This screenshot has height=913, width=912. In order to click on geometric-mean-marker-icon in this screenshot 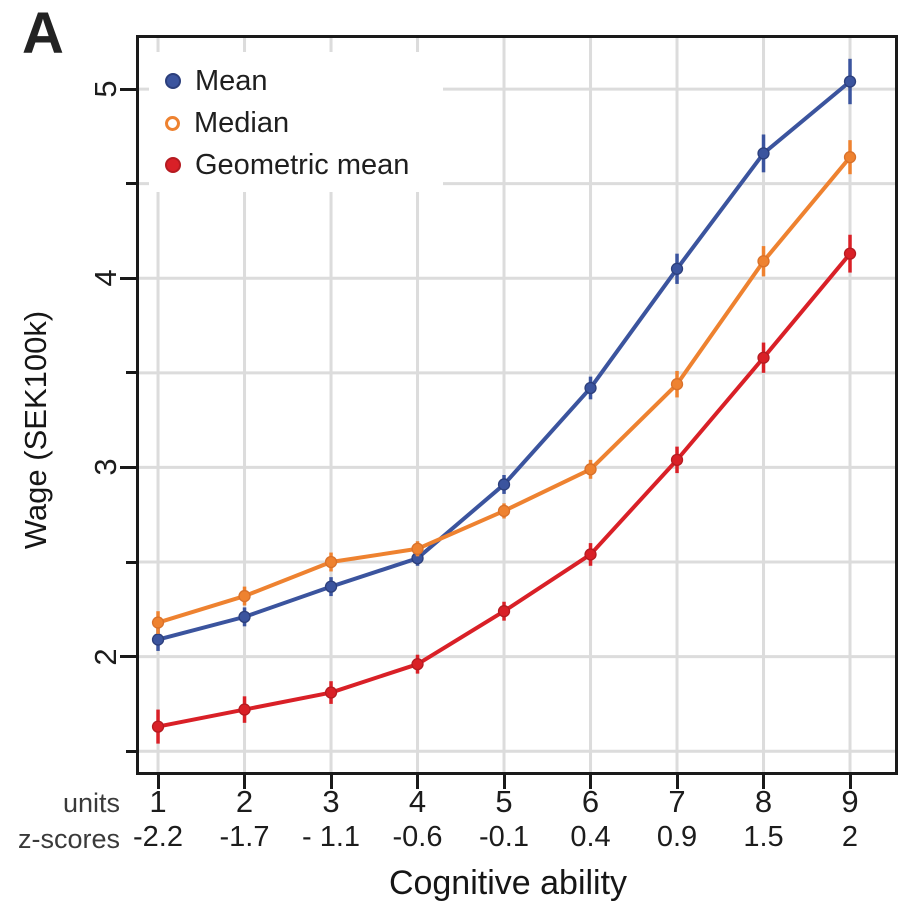, I will do `click(173, 165)`.